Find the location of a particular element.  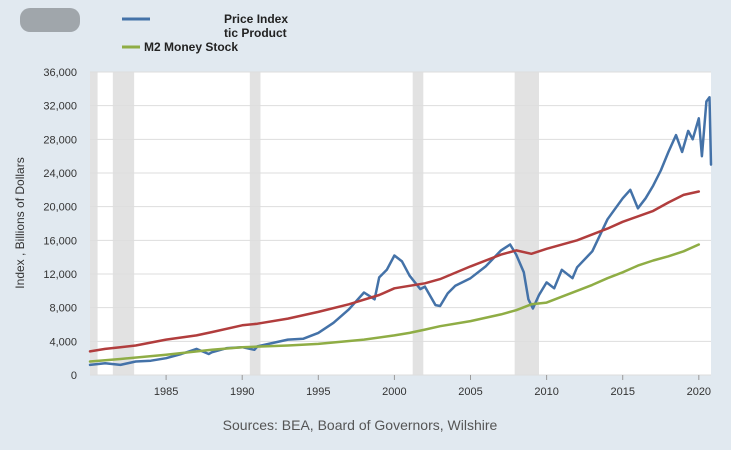

y-axis-label: Index , Billions of Dollars is located at coordinates (20, 222).